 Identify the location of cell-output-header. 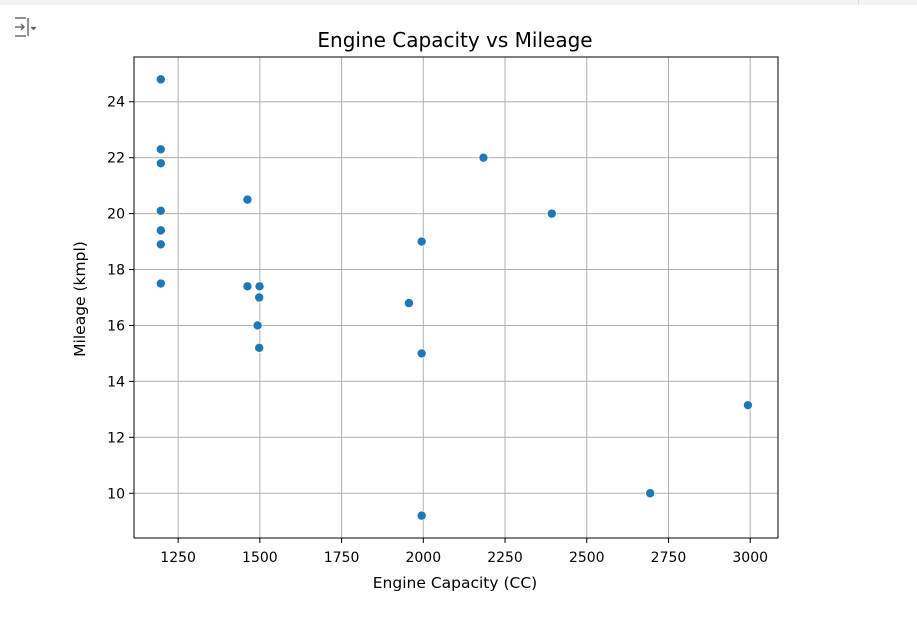
(458, 2).